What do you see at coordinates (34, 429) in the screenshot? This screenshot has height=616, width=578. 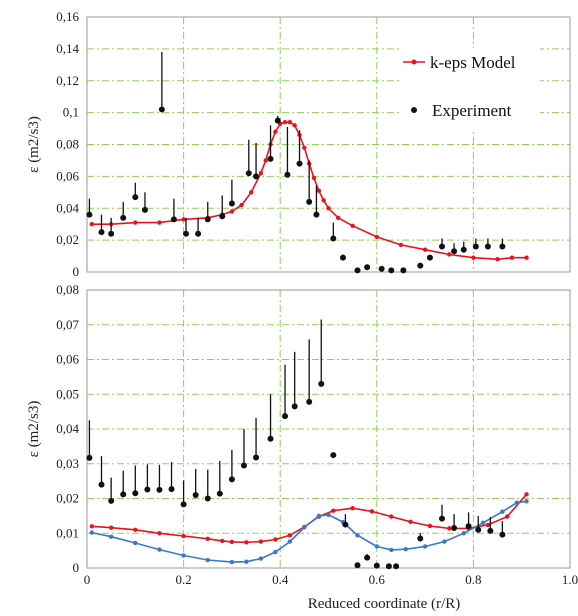 I see `y-axis-label: ε (m2/s3)` at bounding box center [34, 429].